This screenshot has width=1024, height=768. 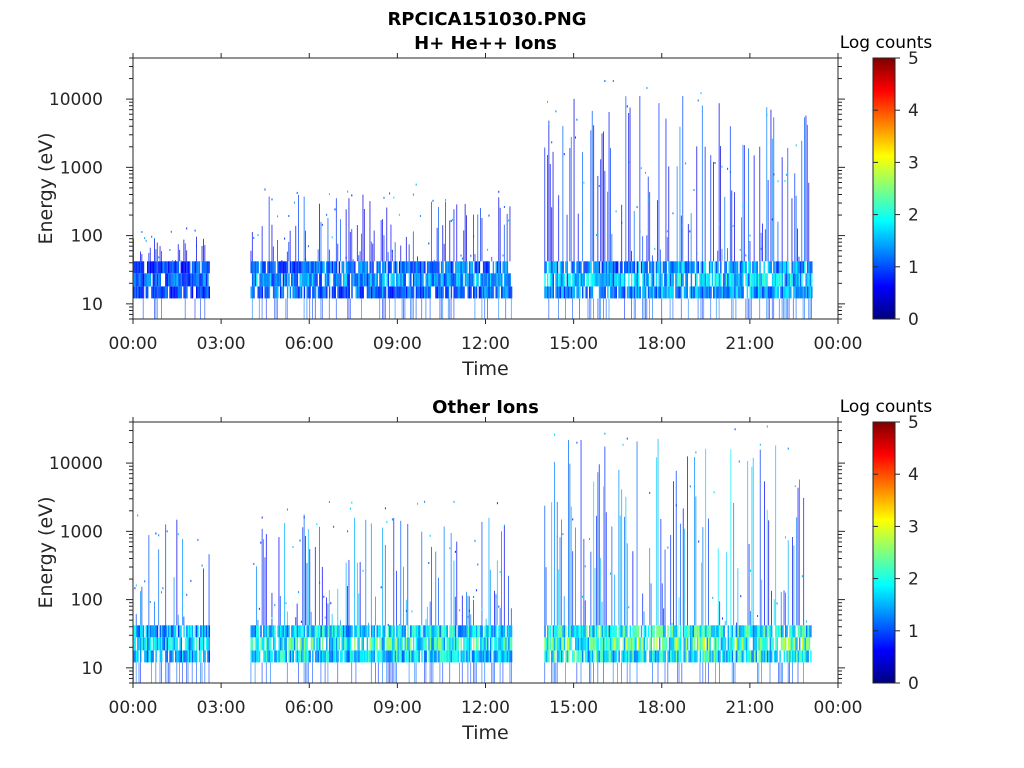 What do you see at coordinates (485, 43) in the screenshot?
I see `panel-title: H+ He++ Ions` at bounding box center [485, 43].